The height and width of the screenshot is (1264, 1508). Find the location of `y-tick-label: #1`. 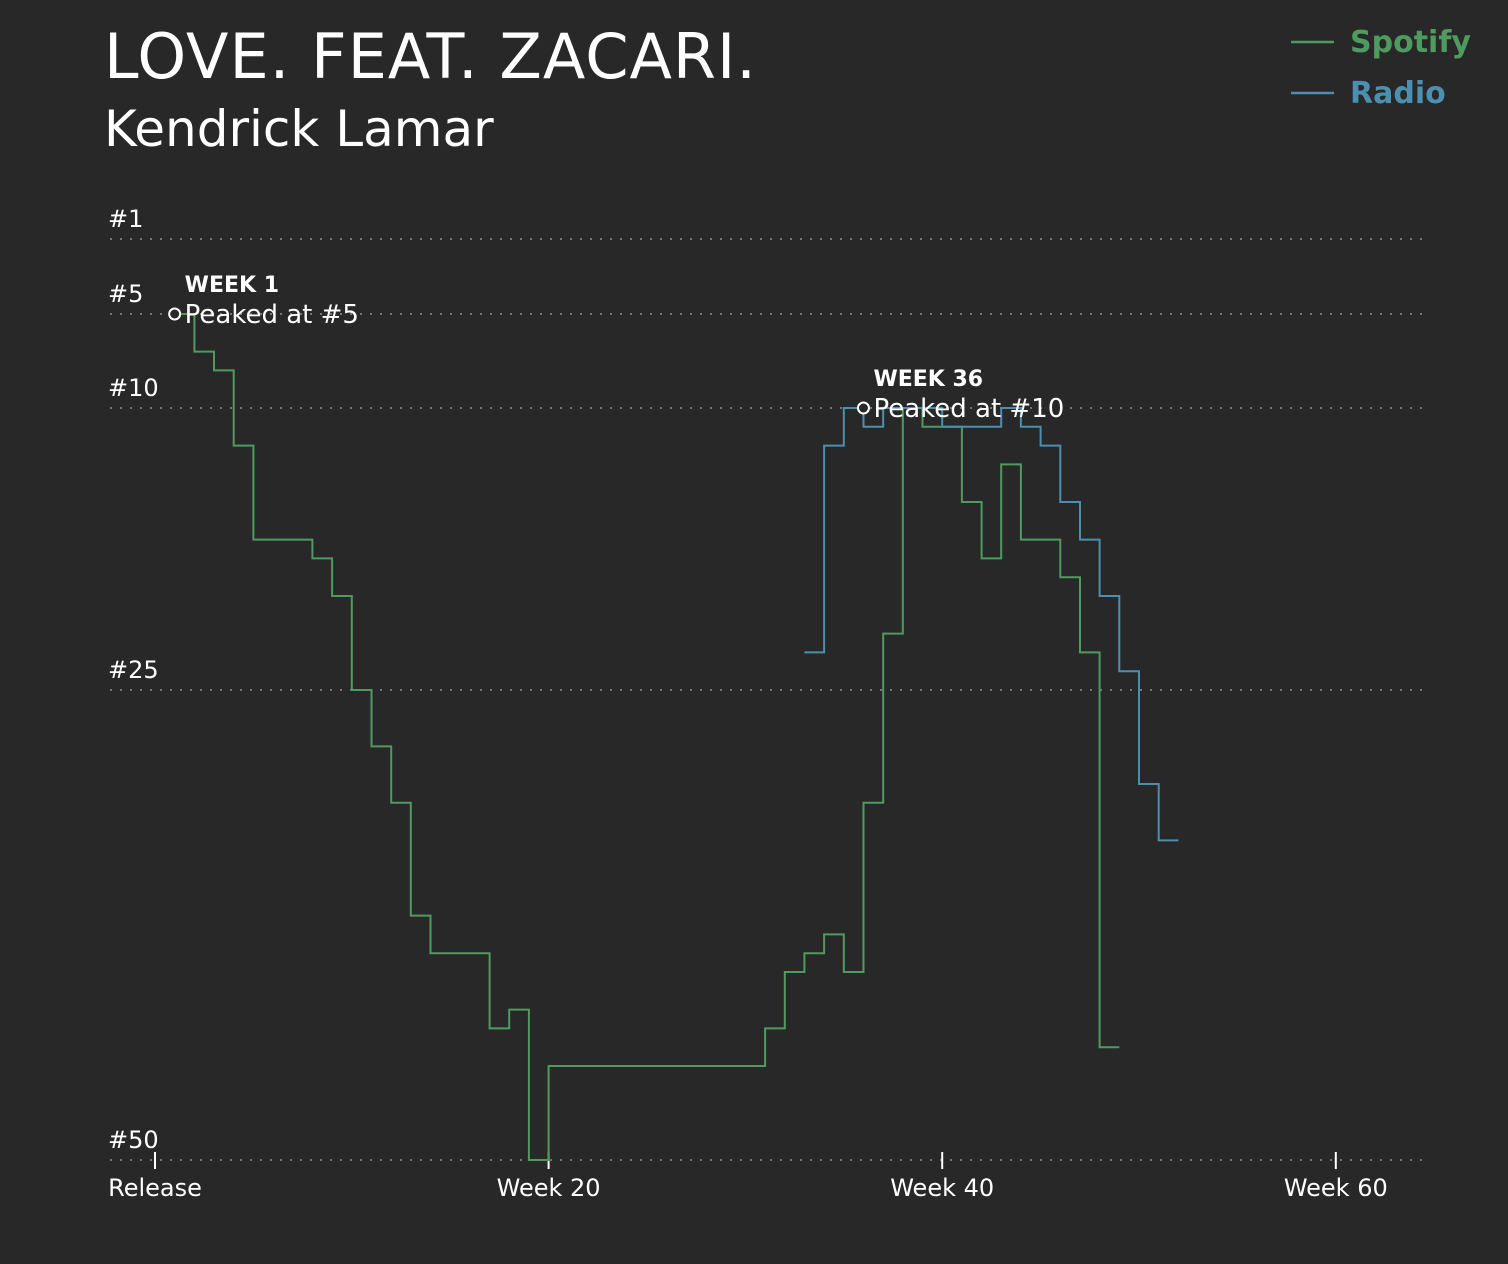

y-tick-label: #1 is located at coordinates (125, 219).